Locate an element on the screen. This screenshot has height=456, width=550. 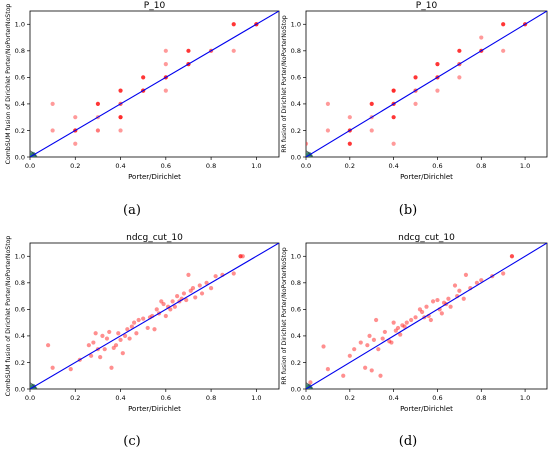
y-tick-label: 0.2 is located at coordinates (20, 131).